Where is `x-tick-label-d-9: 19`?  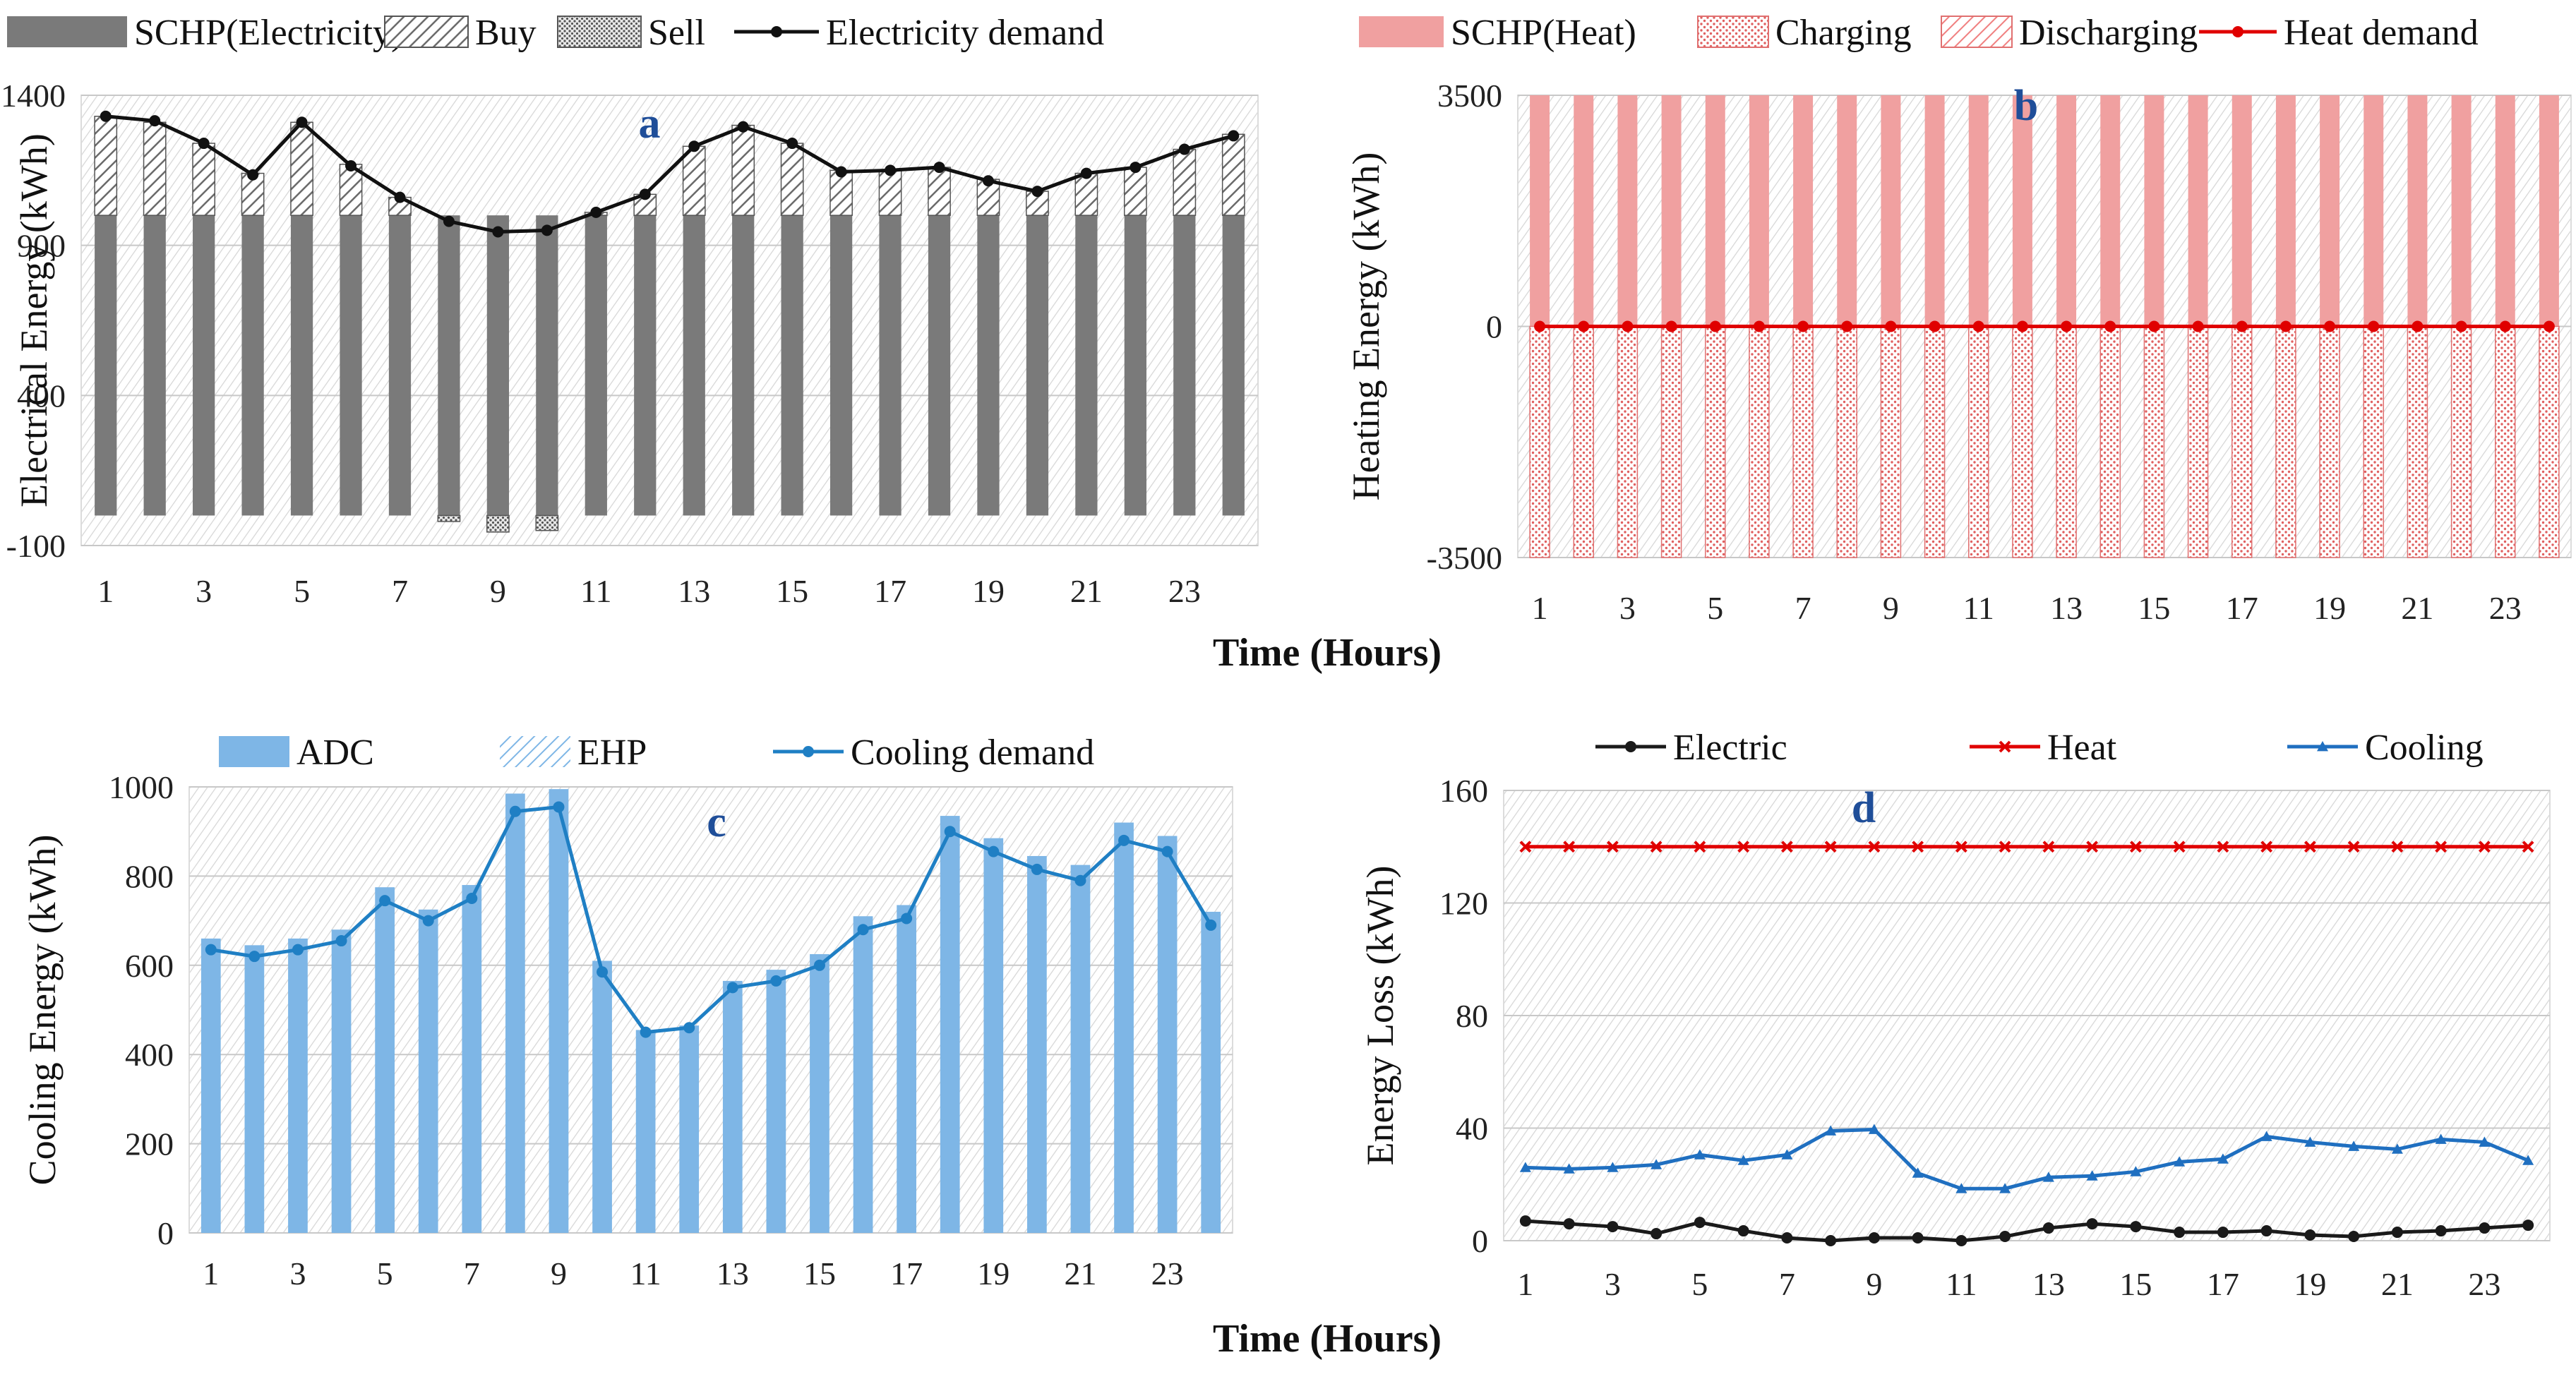
x-tick-label-d-9: 19 is located at coordinates (2310, 1284).